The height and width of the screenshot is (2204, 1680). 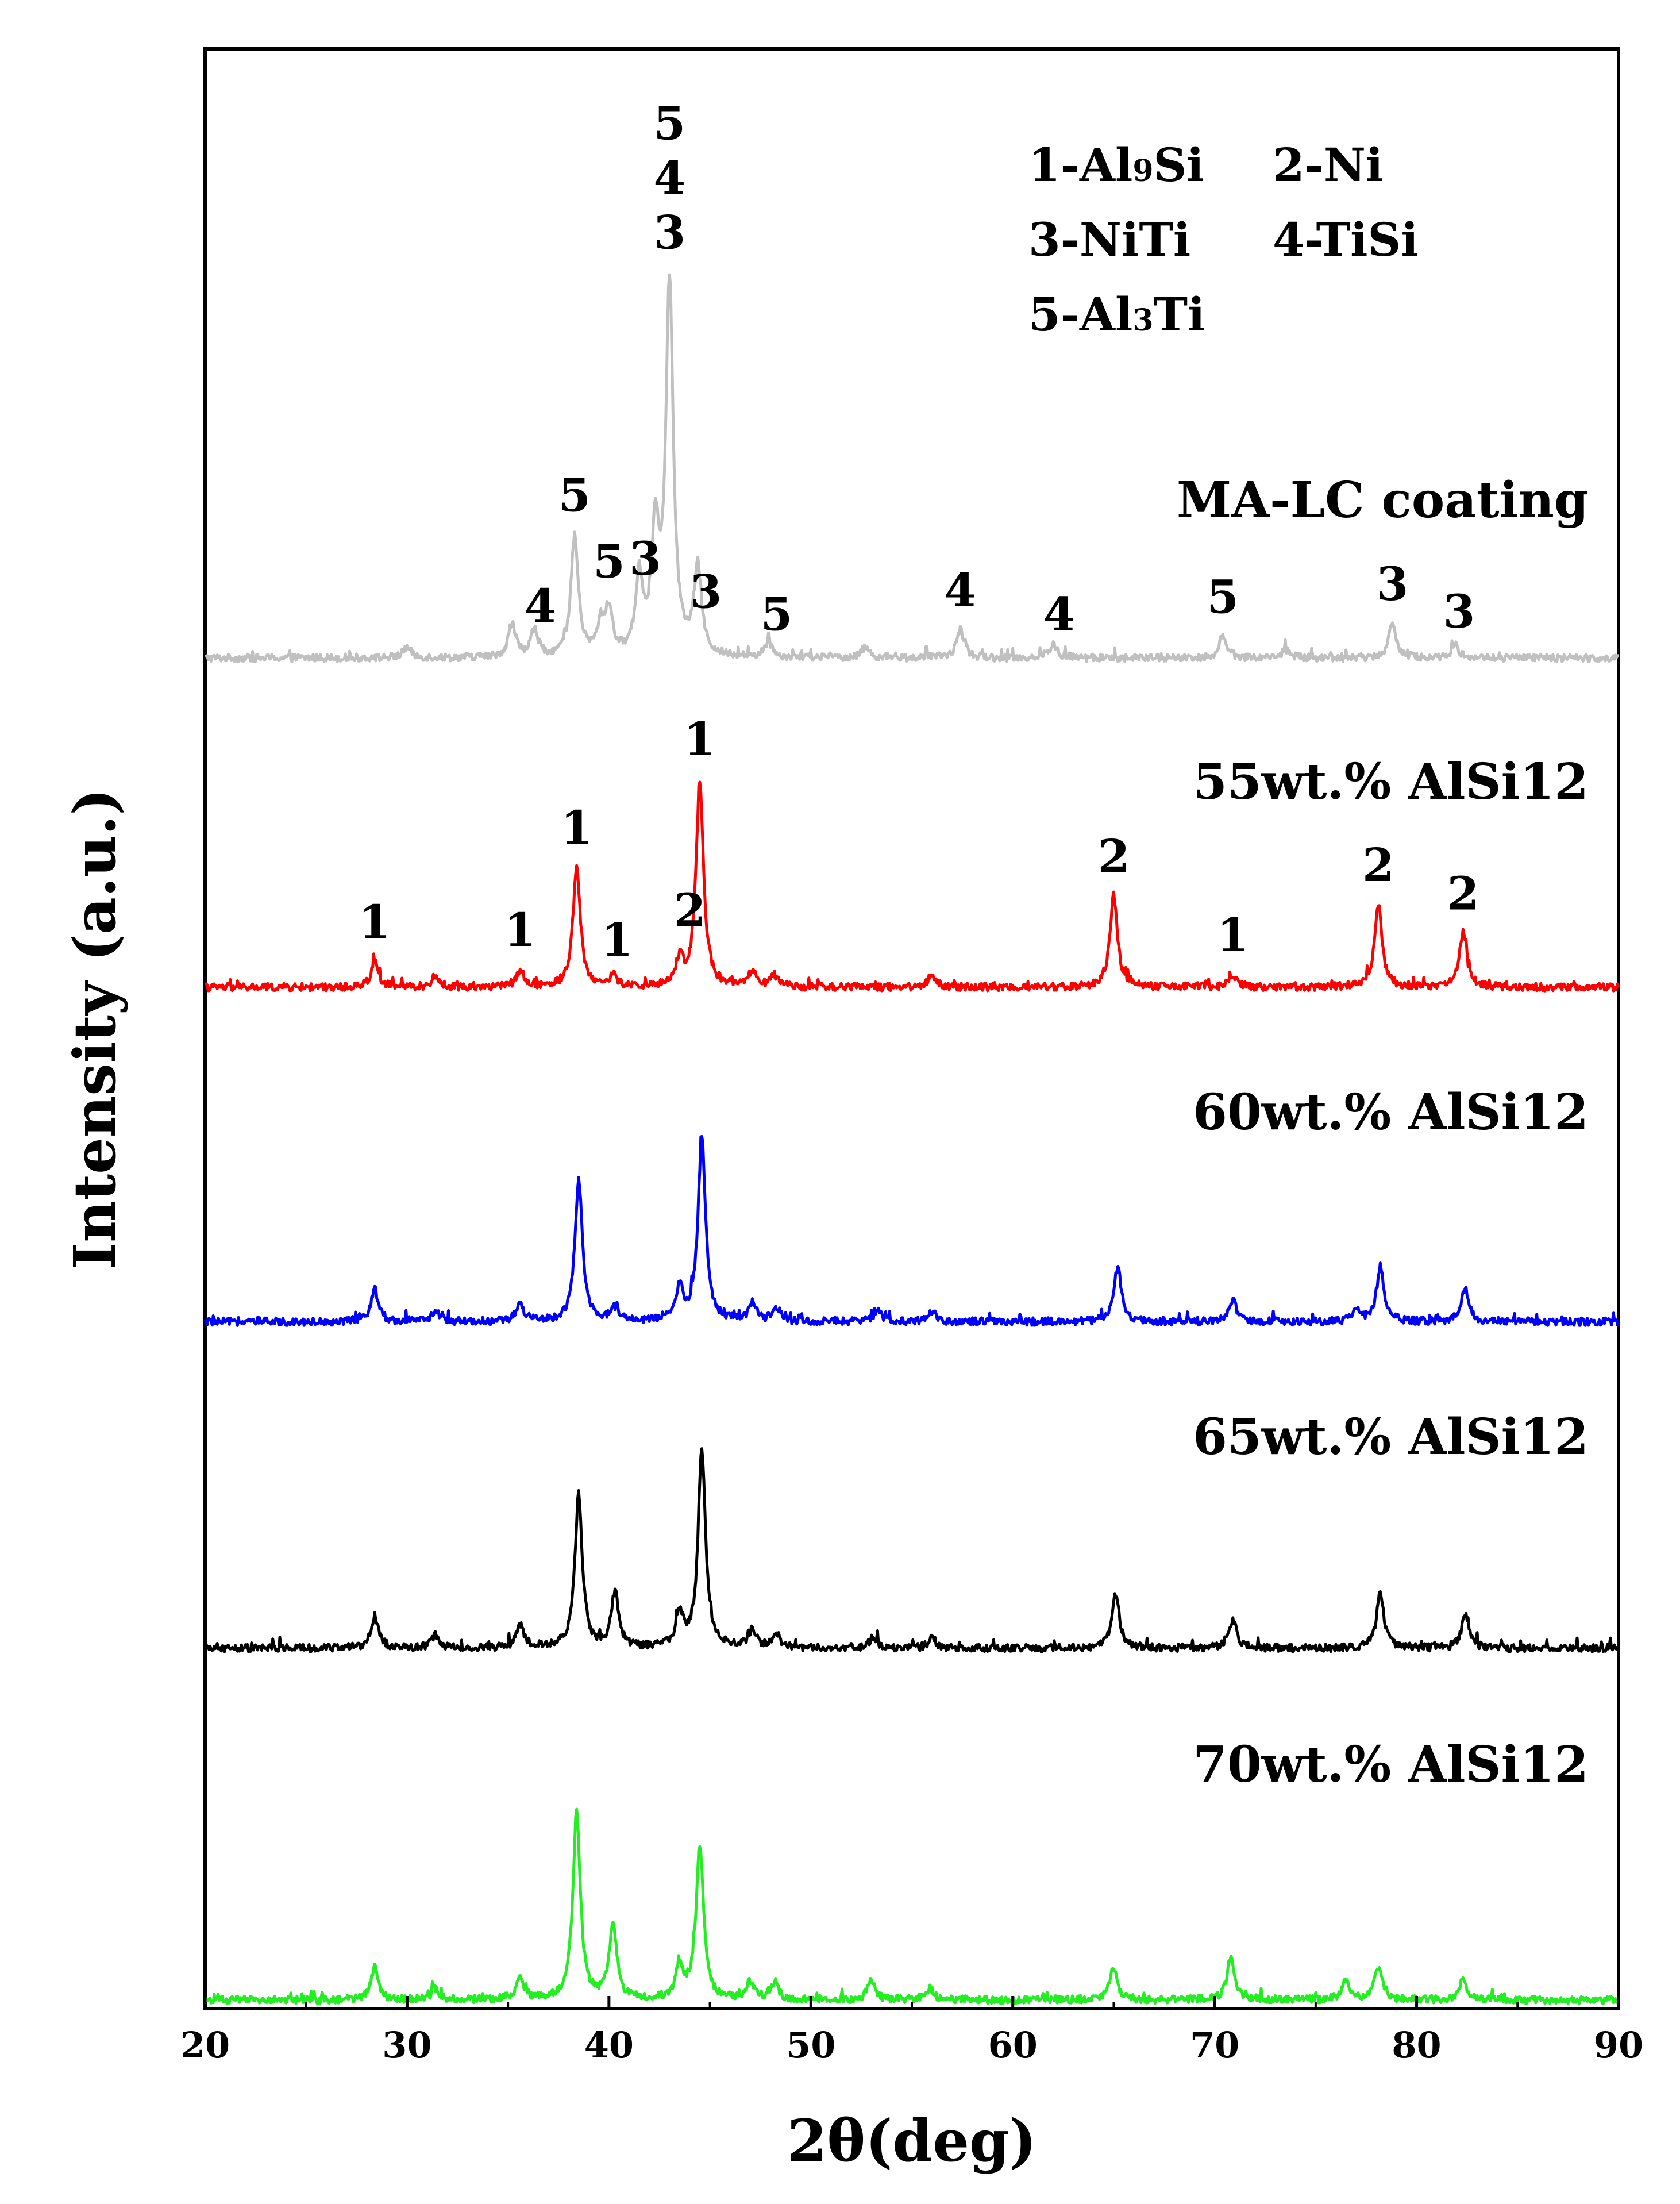 I want to click on series-label-3: 60wt.% AlSi12, so click(x=1391, y=1112).